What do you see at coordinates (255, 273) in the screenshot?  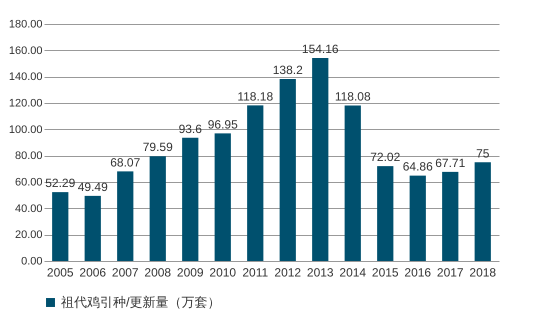 I see `x-tick-label: 2011` at bounding box center [255, 273].